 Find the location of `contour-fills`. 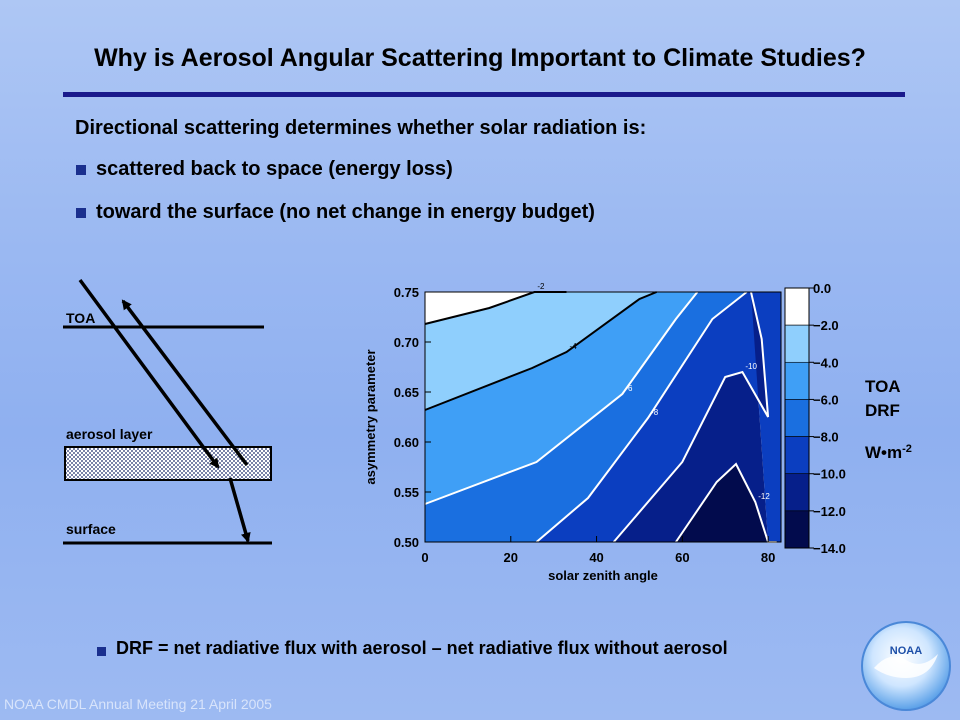

contour-fills is located at coordinates (603, 417).